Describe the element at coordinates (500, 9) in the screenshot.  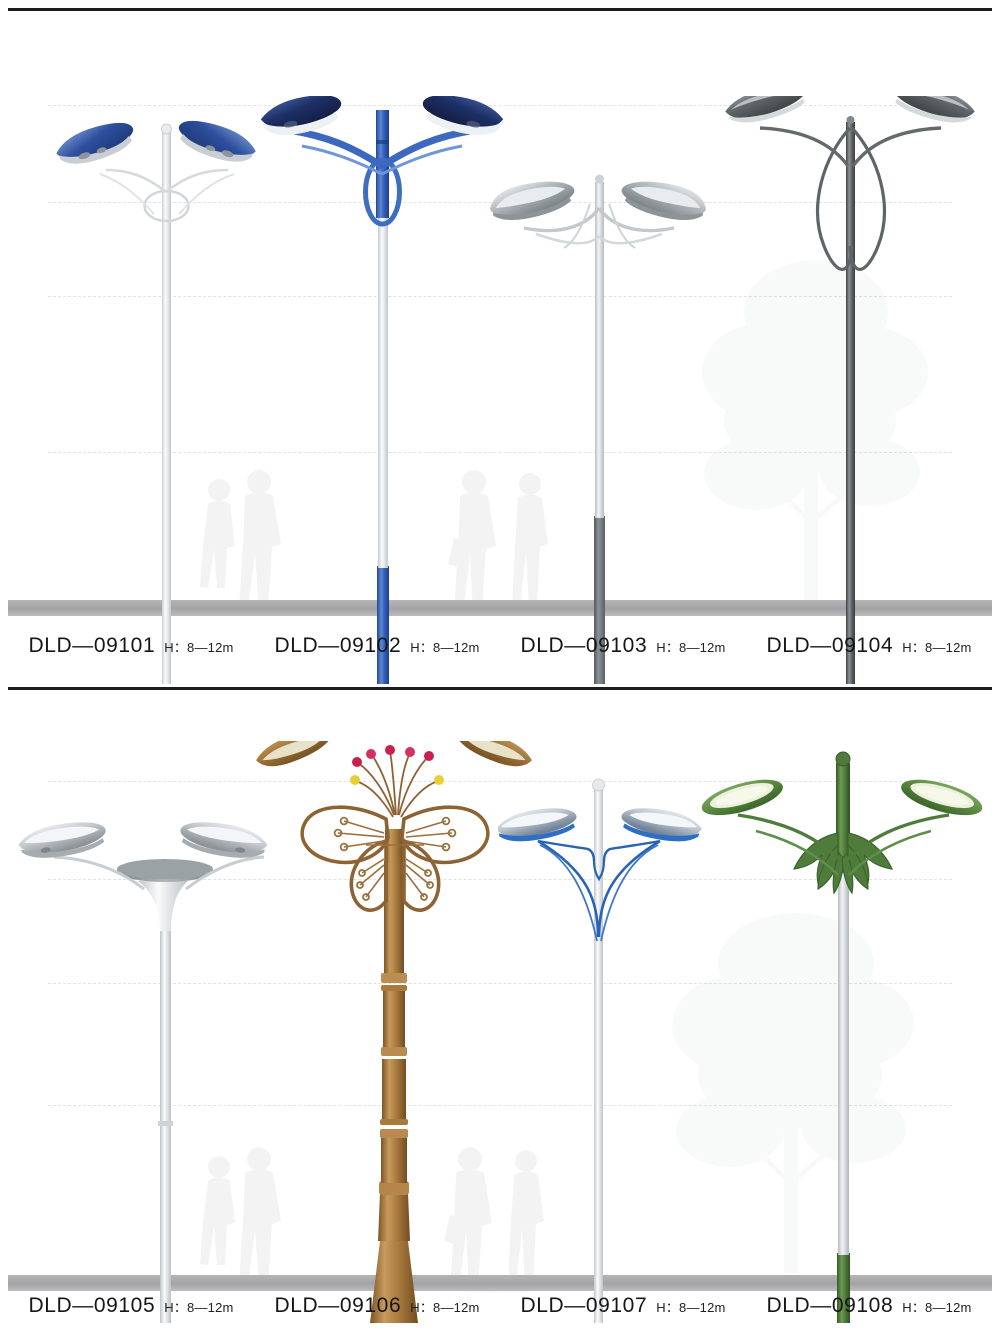
I see `frame-rule-top` at that location.